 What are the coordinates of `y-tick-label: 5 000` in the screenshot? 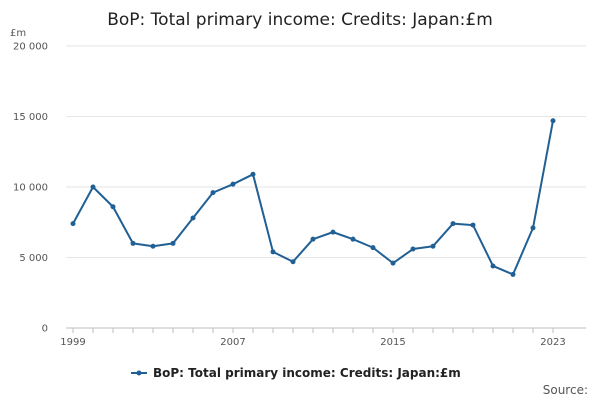 It's located at (33, 258).